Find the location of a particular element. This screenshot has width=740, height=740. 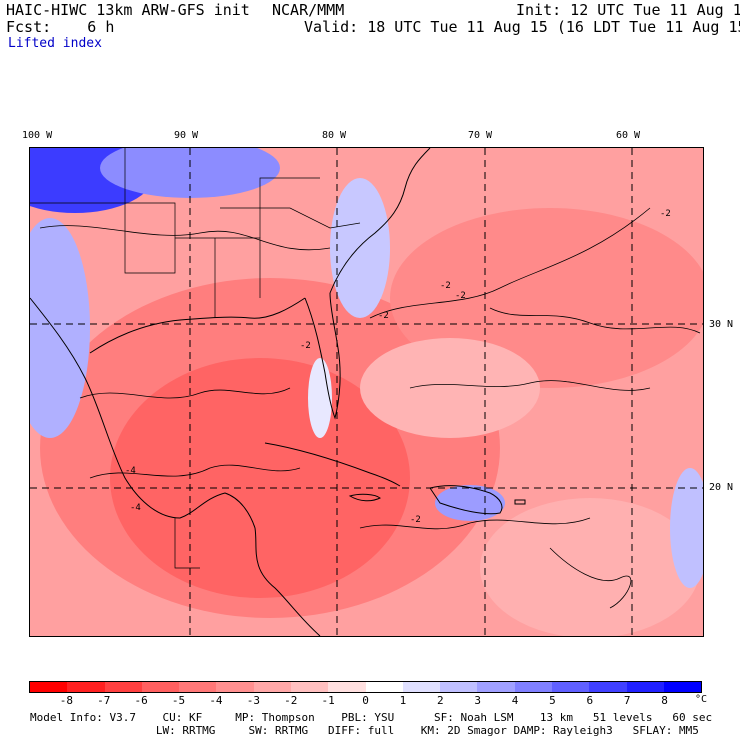

lat-label-30n: 30 N is located at coordinates (721, 324).